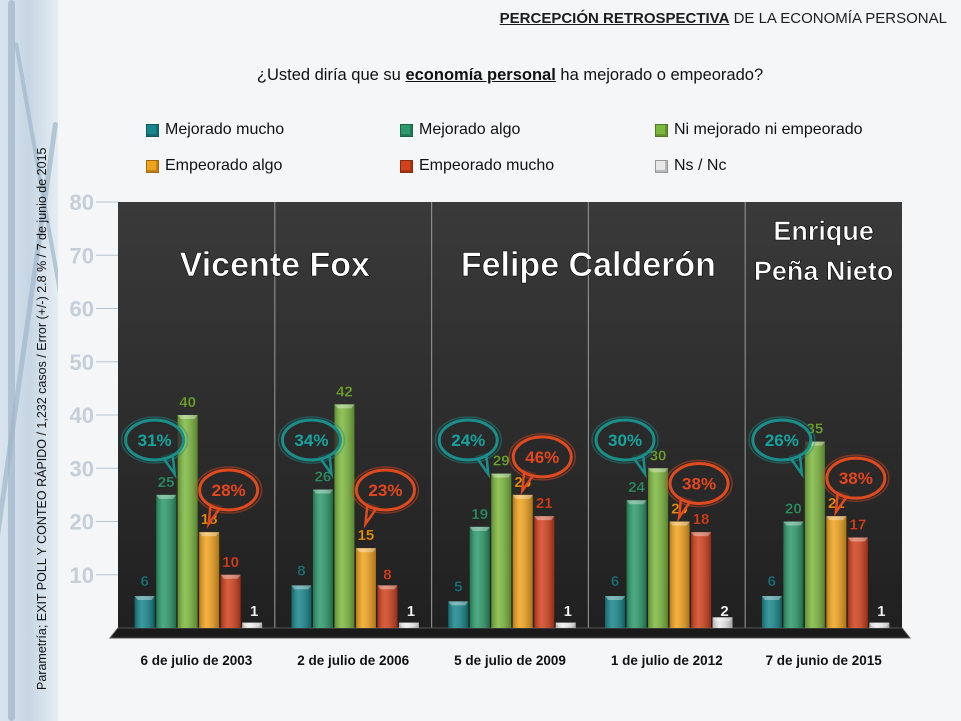  Describe the element at coordinates (824, 271) in the screenshot. I see `period-title-line: Peña Nieto` at that location.